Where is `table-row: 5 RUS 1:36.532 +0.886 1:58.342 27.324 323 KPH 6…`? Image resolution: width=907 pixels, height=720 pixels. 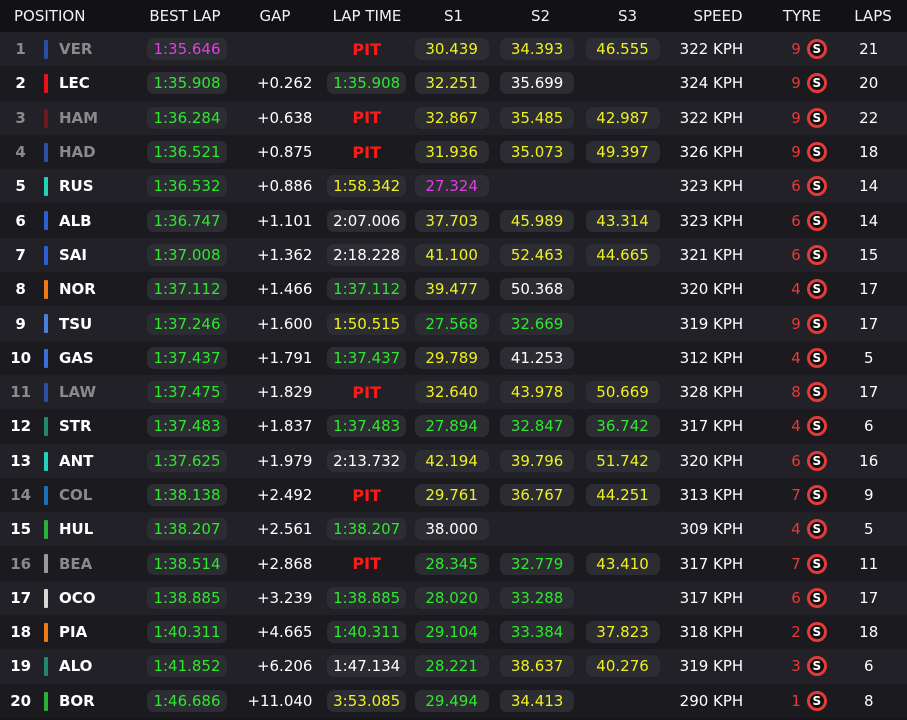
table-row: 5 RUS 1:36.532 +0.886 1:58.342 27.324 323 KPH 6… is located at coordinates (453, 186).